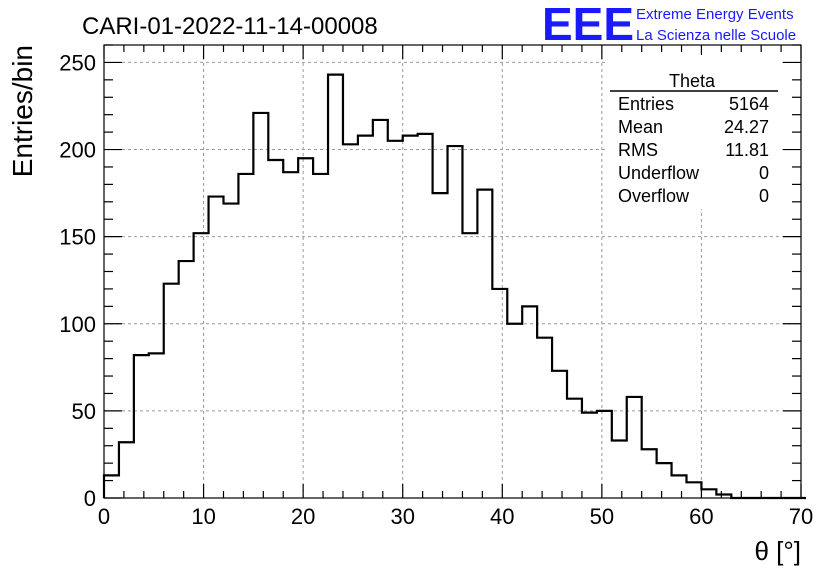 Image resolution: width=836 pixels, height=572 pixels. What do you see at coordinates (84, 411) in the screenshot?
I see `y-tick-label: 50` at bounding box center [84, 411].